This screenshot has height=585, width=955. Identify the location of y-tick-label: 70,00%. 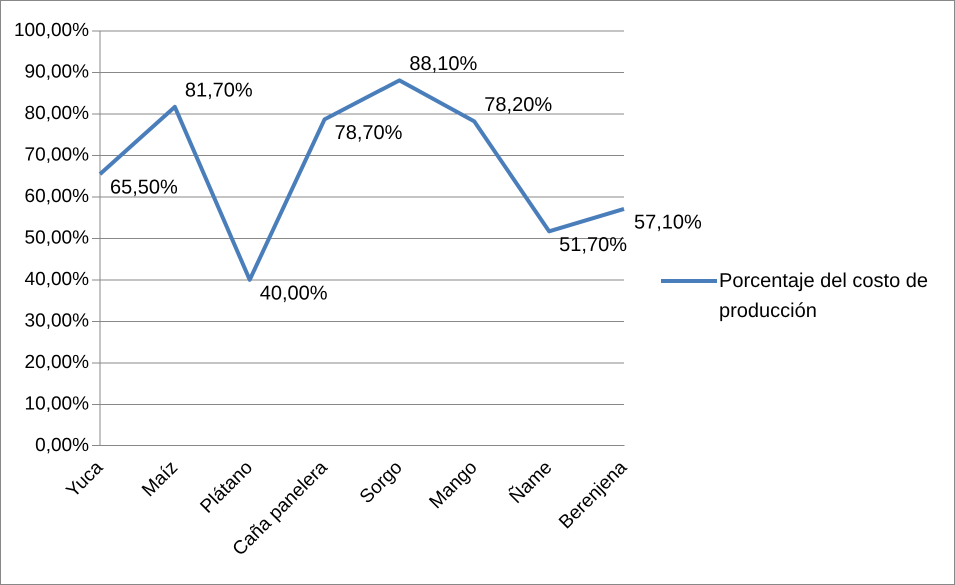
(57, 155).